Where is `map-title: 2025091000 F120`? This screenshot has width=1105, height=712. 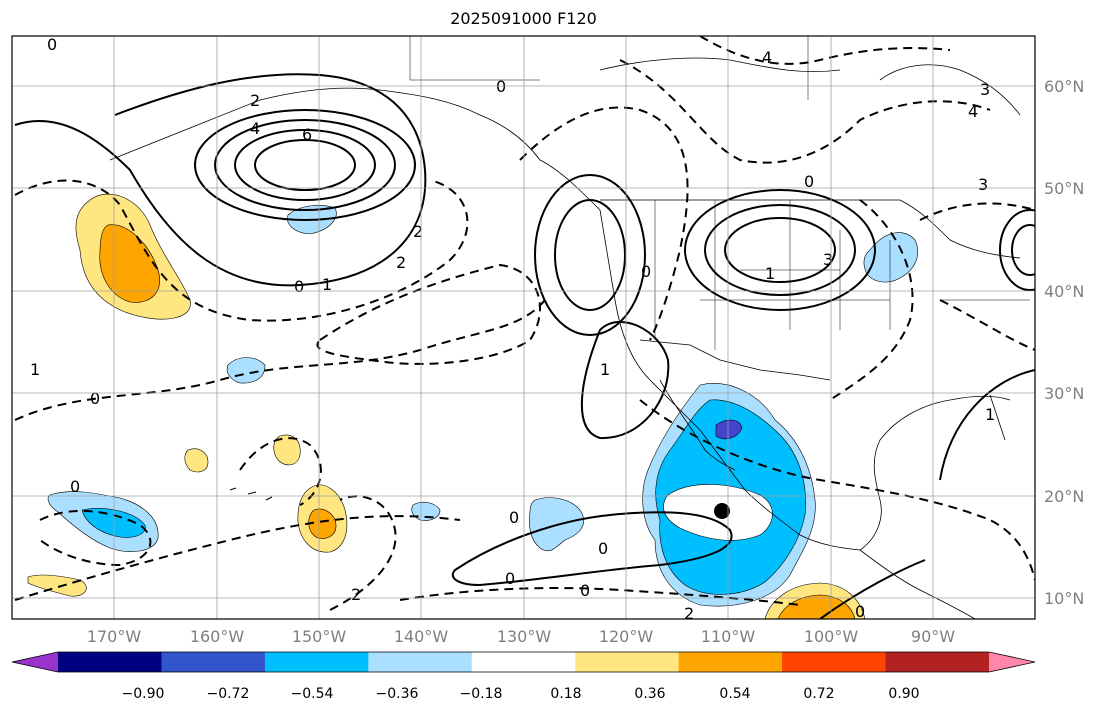 map-title: 2025091000 F120 is located at coordinates (523, 18).